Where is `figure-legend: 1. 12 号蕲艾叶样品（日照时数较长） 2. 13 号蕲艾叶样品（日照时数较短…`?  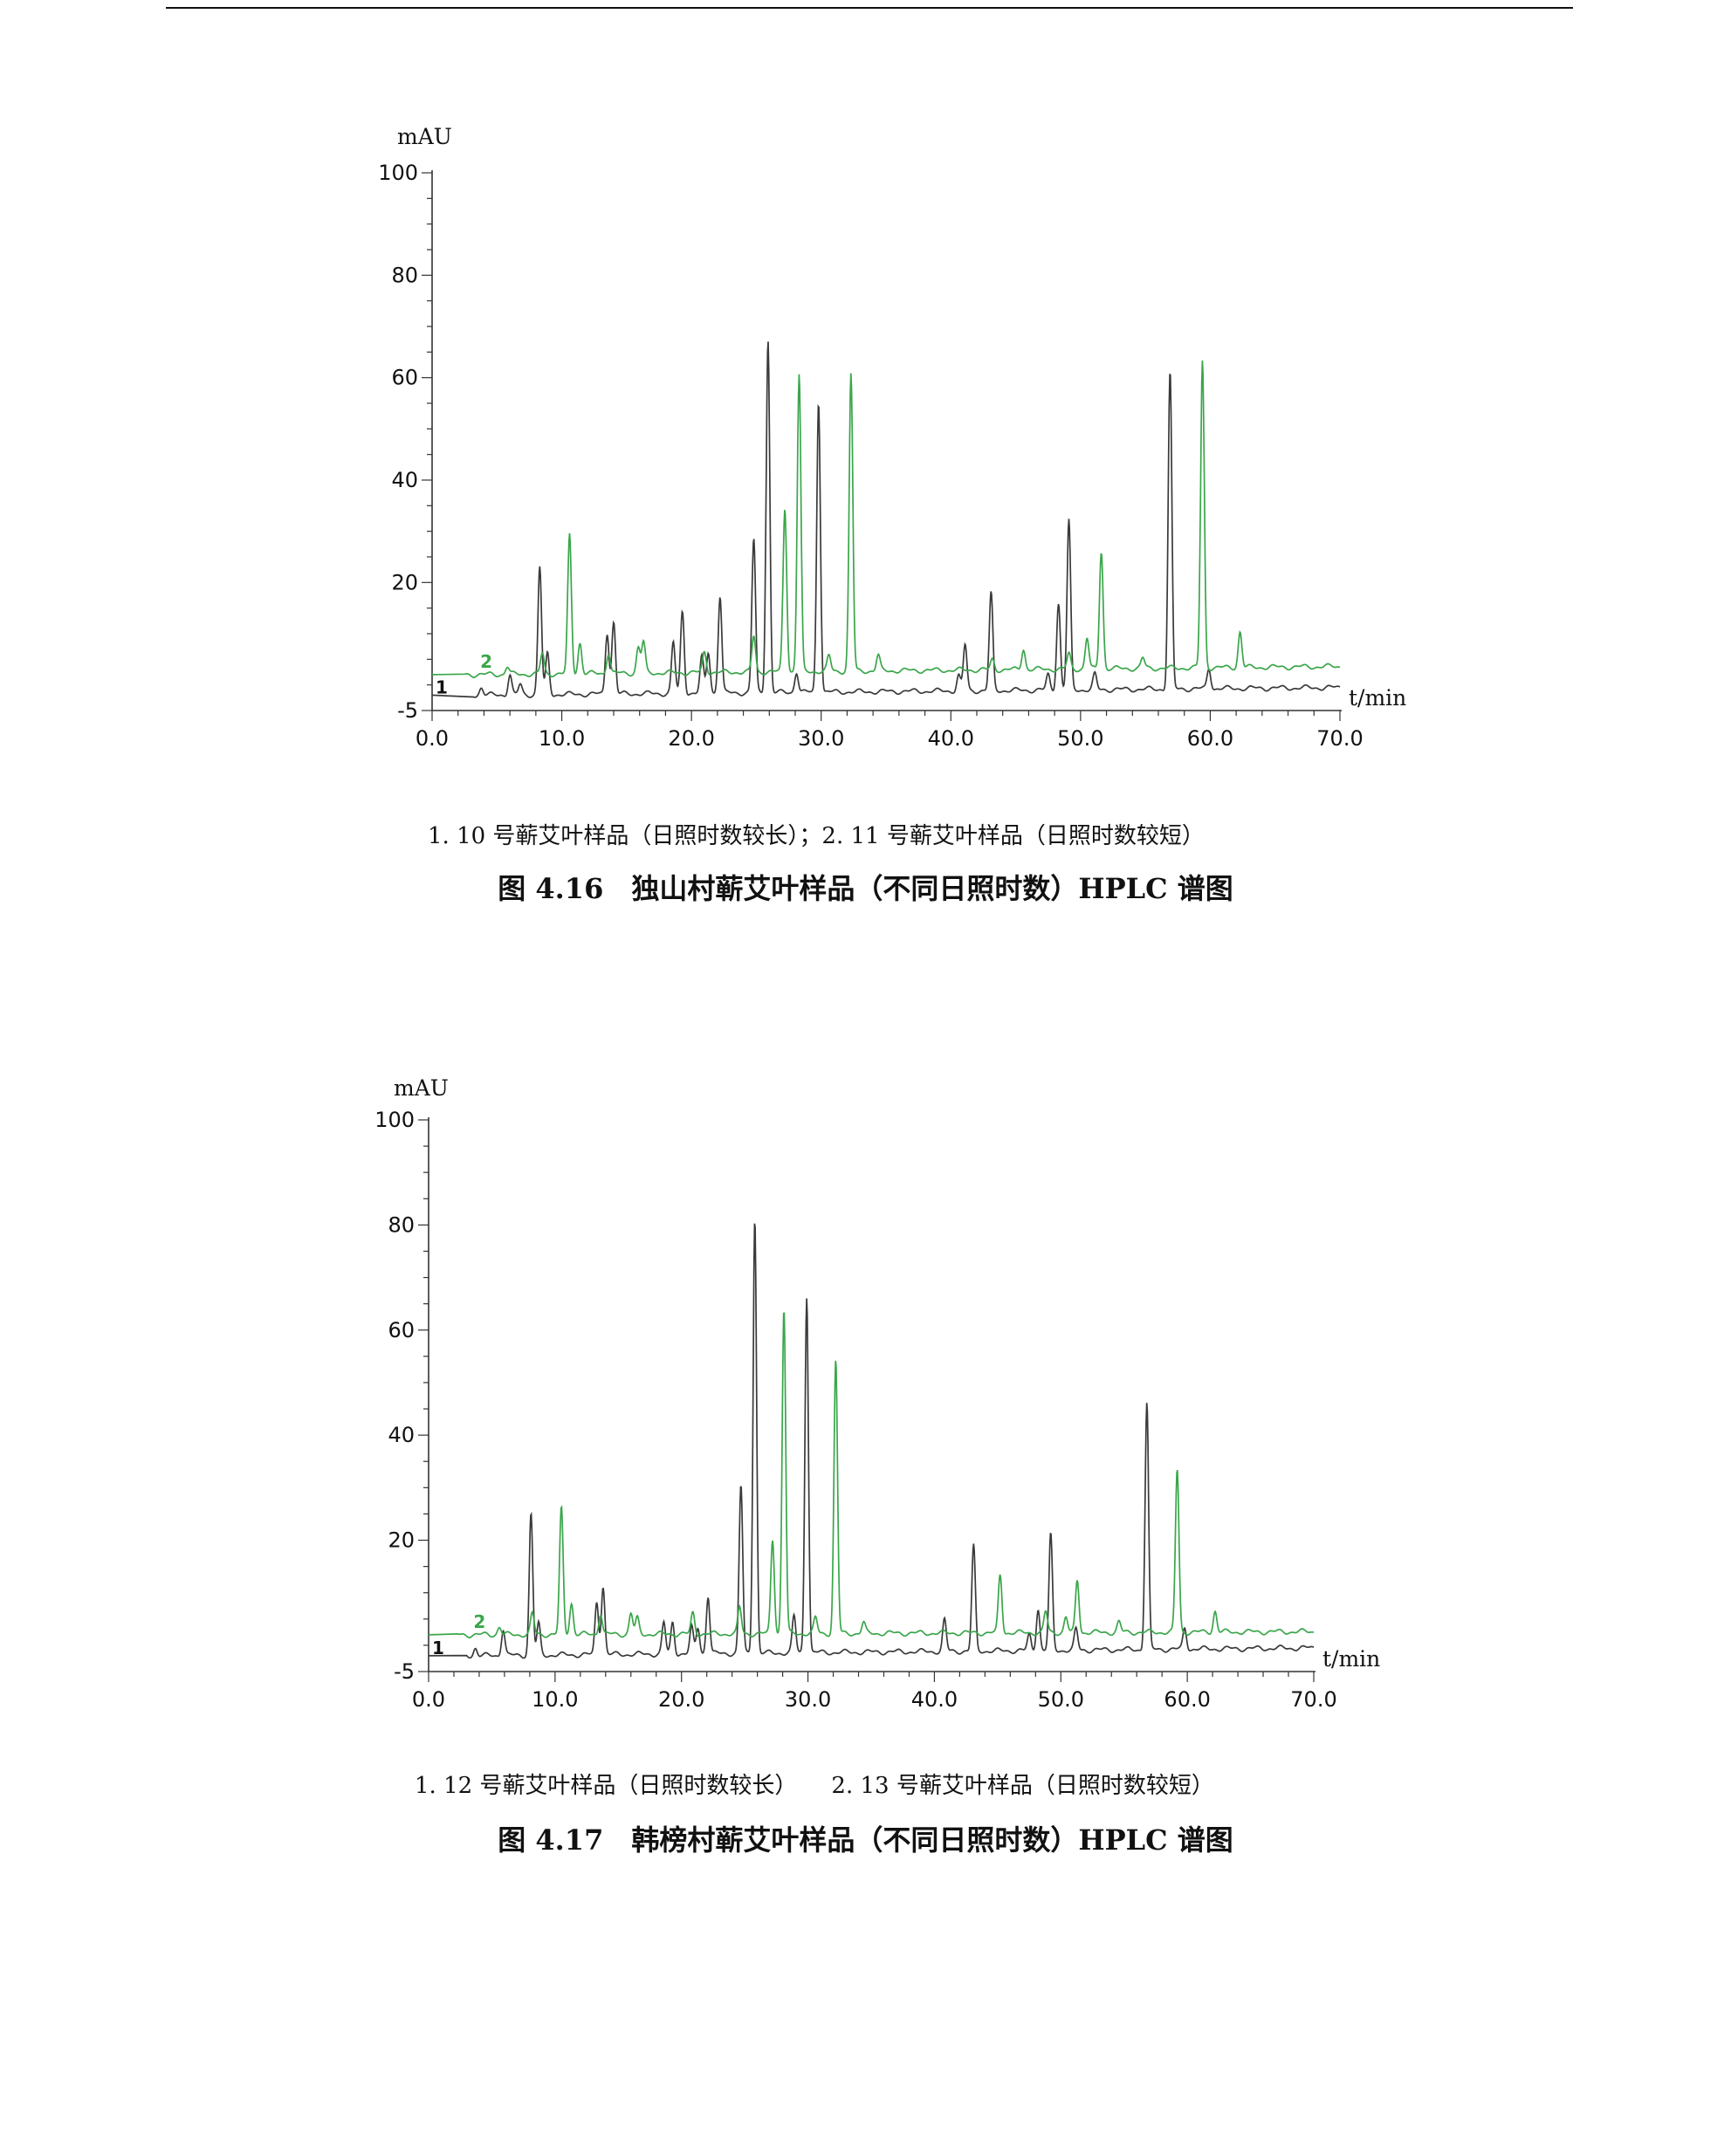 figure-legend: 1. 12 号蕲艾叶样品（日照时数较长） 2. 13 号蕲艾叶样品（日照时数较短… is located at coordinates (814, 1786).